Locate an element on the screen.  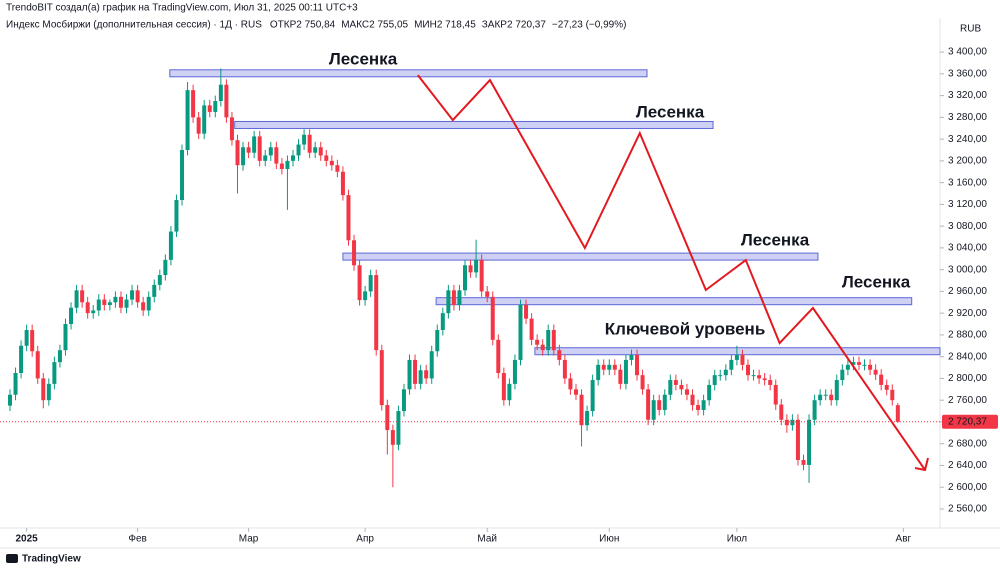
annotation: Ключевой уровень is located at coordinates (685, 328).